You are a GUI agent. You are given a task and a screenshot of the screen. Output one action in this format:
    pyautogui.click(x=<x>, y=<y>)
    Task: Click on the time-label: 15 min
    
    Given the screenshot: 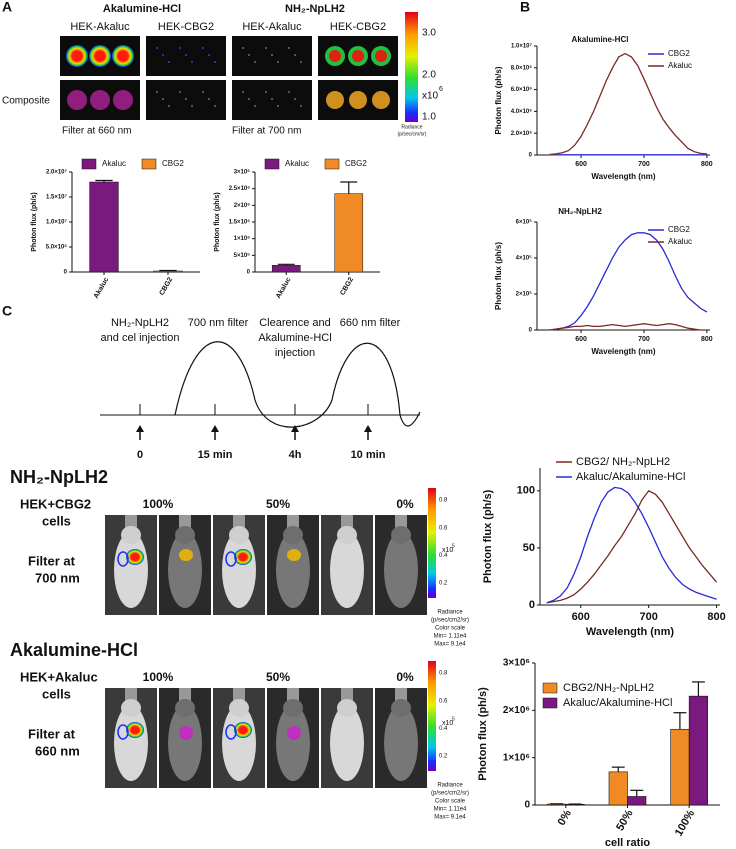 What is the action you would take?
    pyautogui.click(x=215, y=455)
    